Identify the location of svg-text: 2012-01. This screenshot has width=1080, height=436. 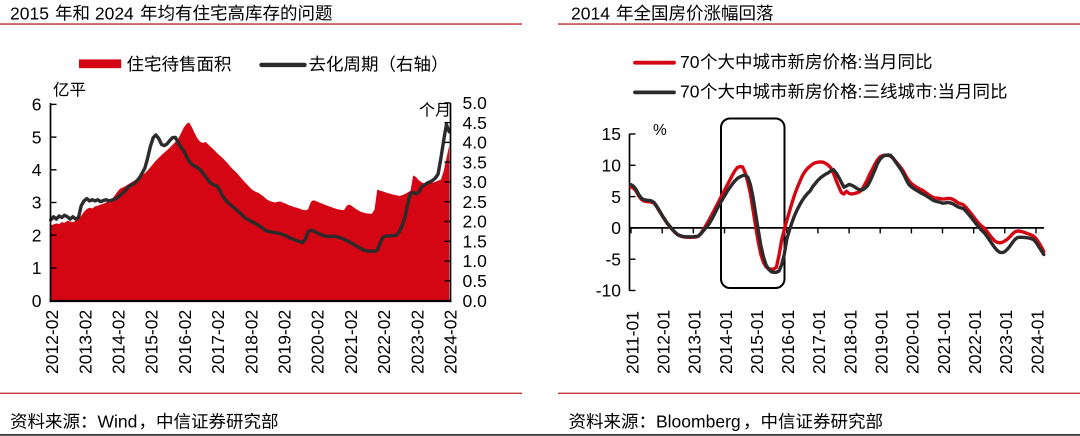
(664, 342).